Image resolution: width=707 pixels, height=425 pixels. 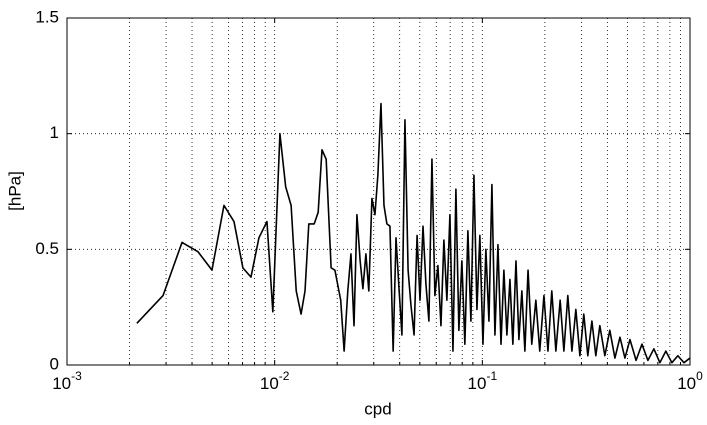 What do you see at coordinates (491, 376) in the screenshot?
I see `x-tick-exponent: -1` at bounding box center [491, 376].